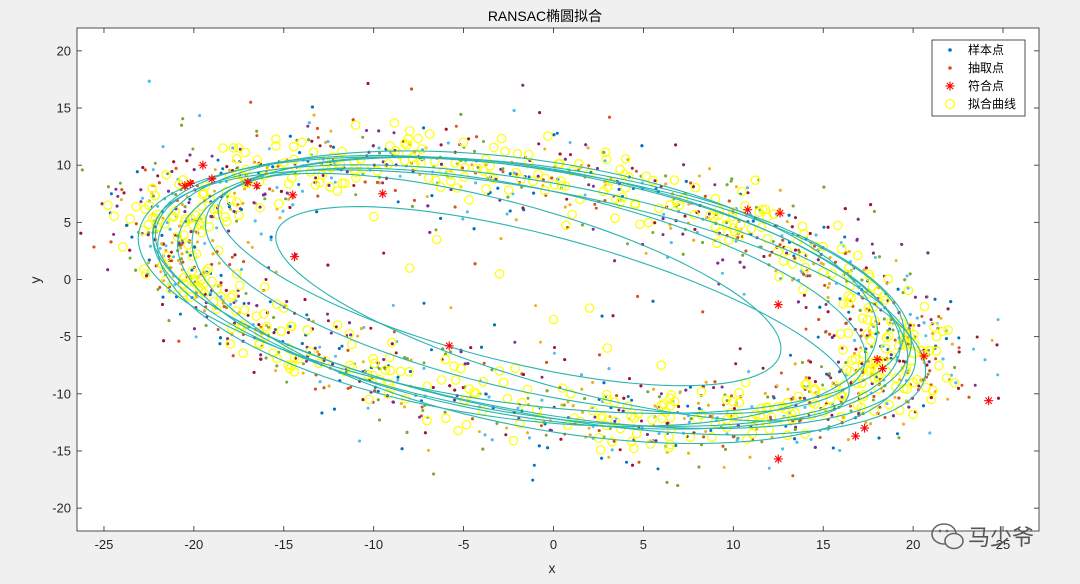 This screenshot has width=1080, height=584. Describe the element at coordinates (986, 49) in the screenshot. I see `legend-label: 样本点` at that location.